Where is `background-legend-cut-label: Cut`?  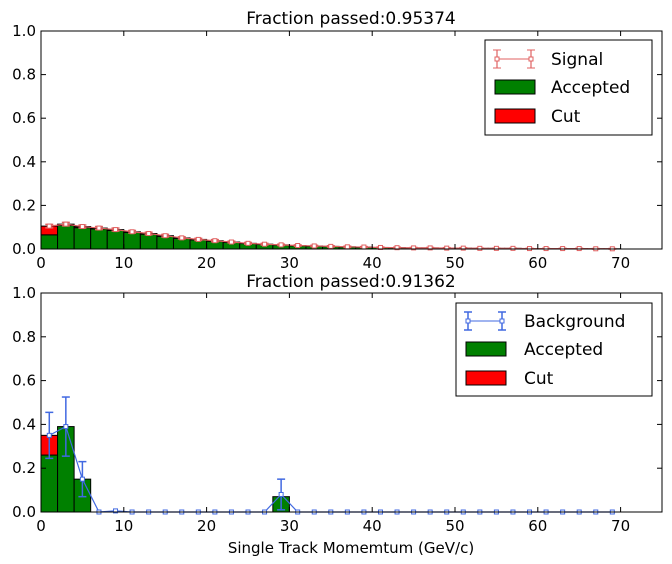
background-legend-cut-label: Cut is located at coordinates (539, 379).